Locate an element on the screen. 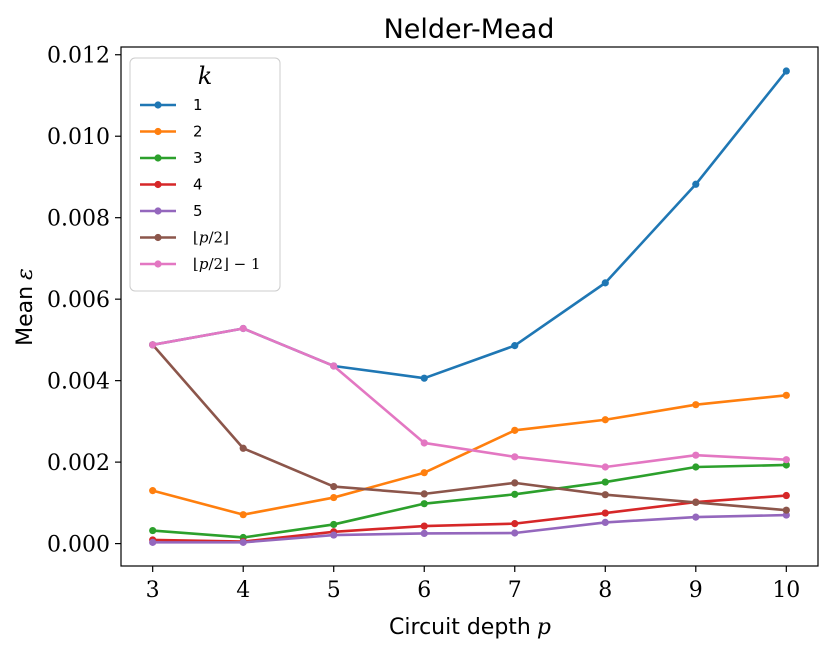 The height and width of the screenshot is (651, 831). legend-label: ⌊p/2⌋ is located at coordinates (211, 238).